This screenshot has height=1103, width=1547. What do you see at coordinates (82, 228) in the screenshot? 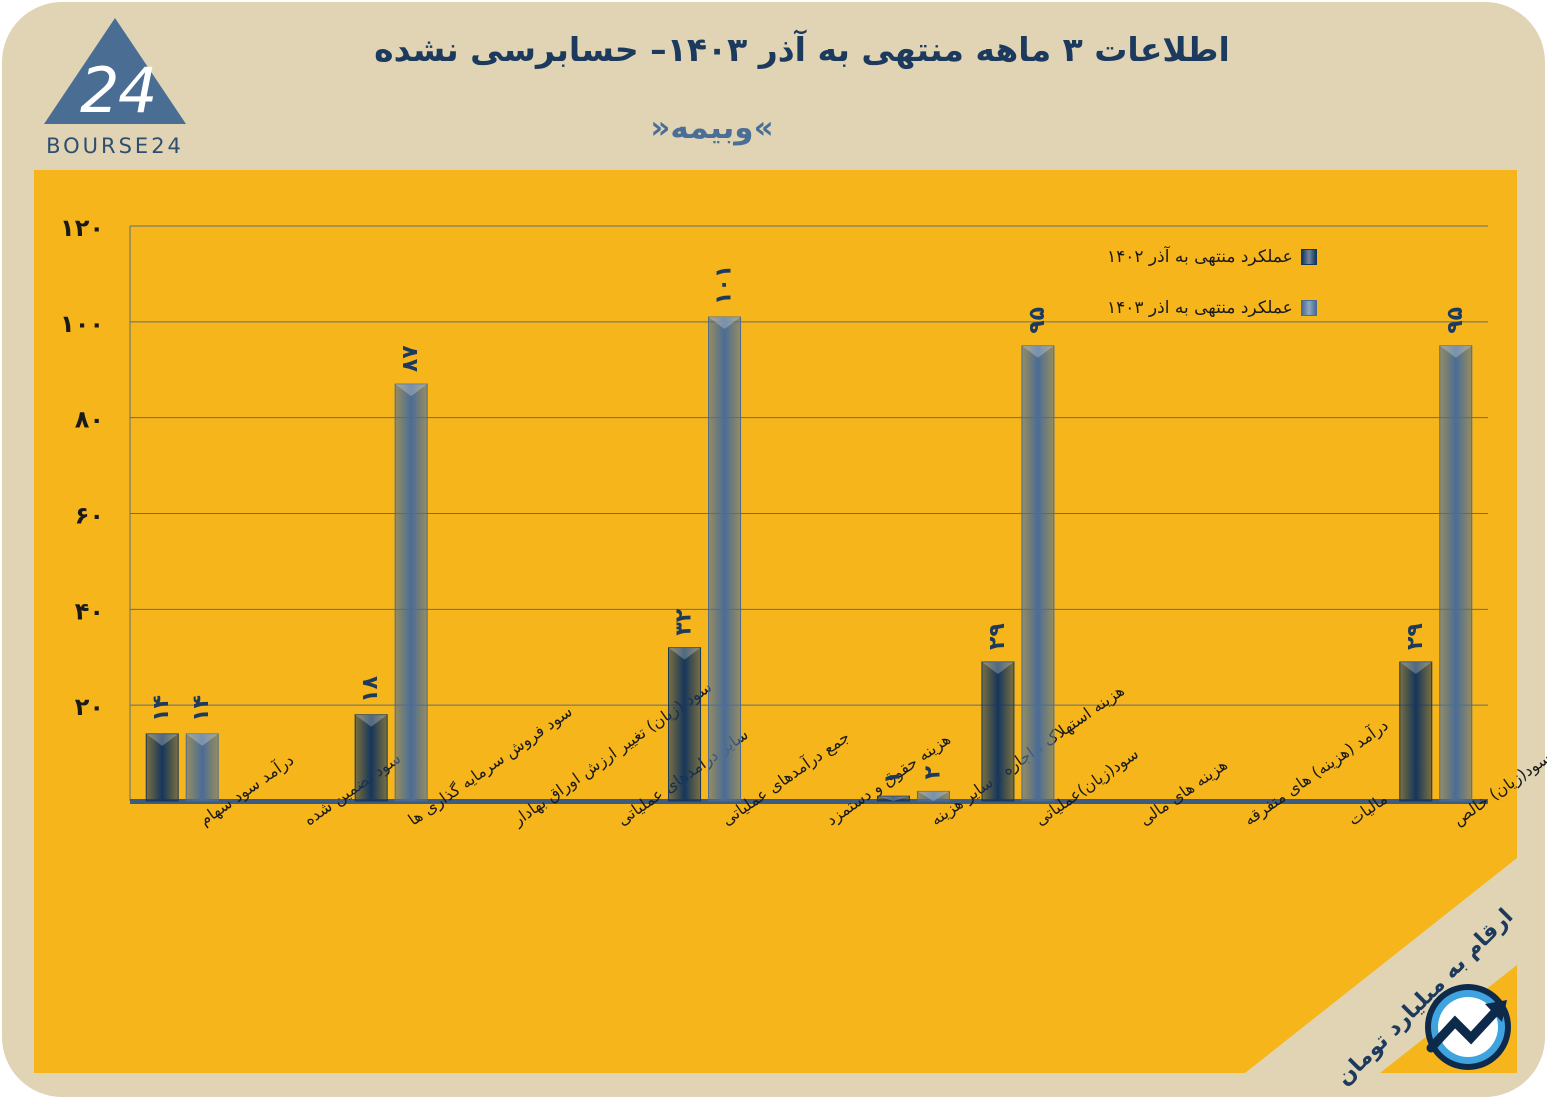
I see `y-tick-label: ۱۲۰` at bounding box center [82, 228].